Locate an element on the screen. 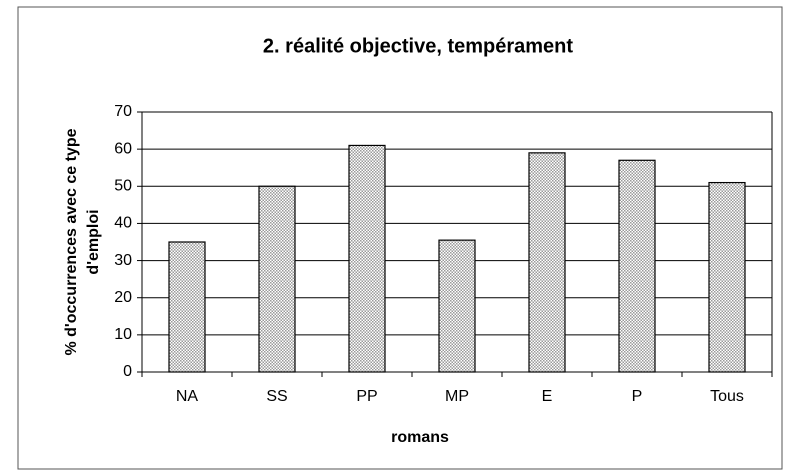 The image size is (786, 473). x-axis-label: romans is located at coordinates (420, 437).